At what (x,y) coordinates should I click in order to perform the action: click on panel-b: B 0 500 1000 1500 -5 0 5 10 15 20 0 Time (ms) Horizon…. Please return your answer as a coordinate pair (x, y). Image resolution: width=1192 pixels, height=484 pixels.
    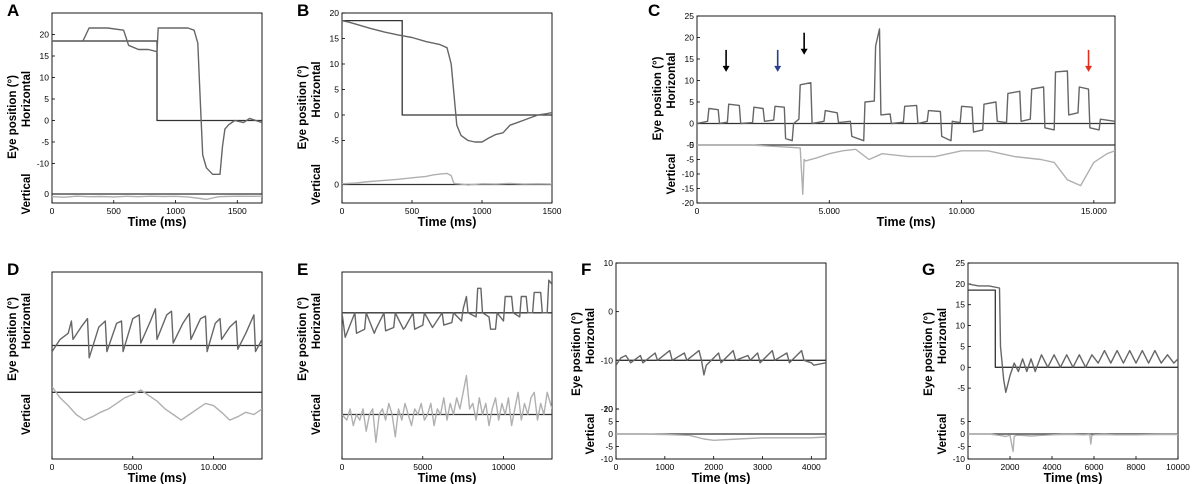
    Looking at the image, I should click on (429, 115).